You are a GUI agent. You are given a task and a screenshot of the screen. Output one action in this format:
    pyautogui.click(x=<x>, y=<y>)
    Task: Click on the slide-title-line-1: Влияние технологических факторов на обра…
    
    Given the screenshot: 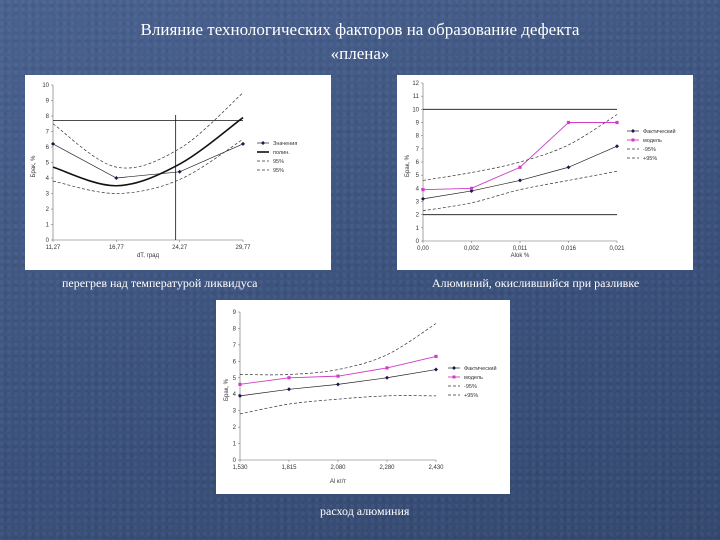 What is the action you would take?
    pyautogui.click(x=360, y=29)
    